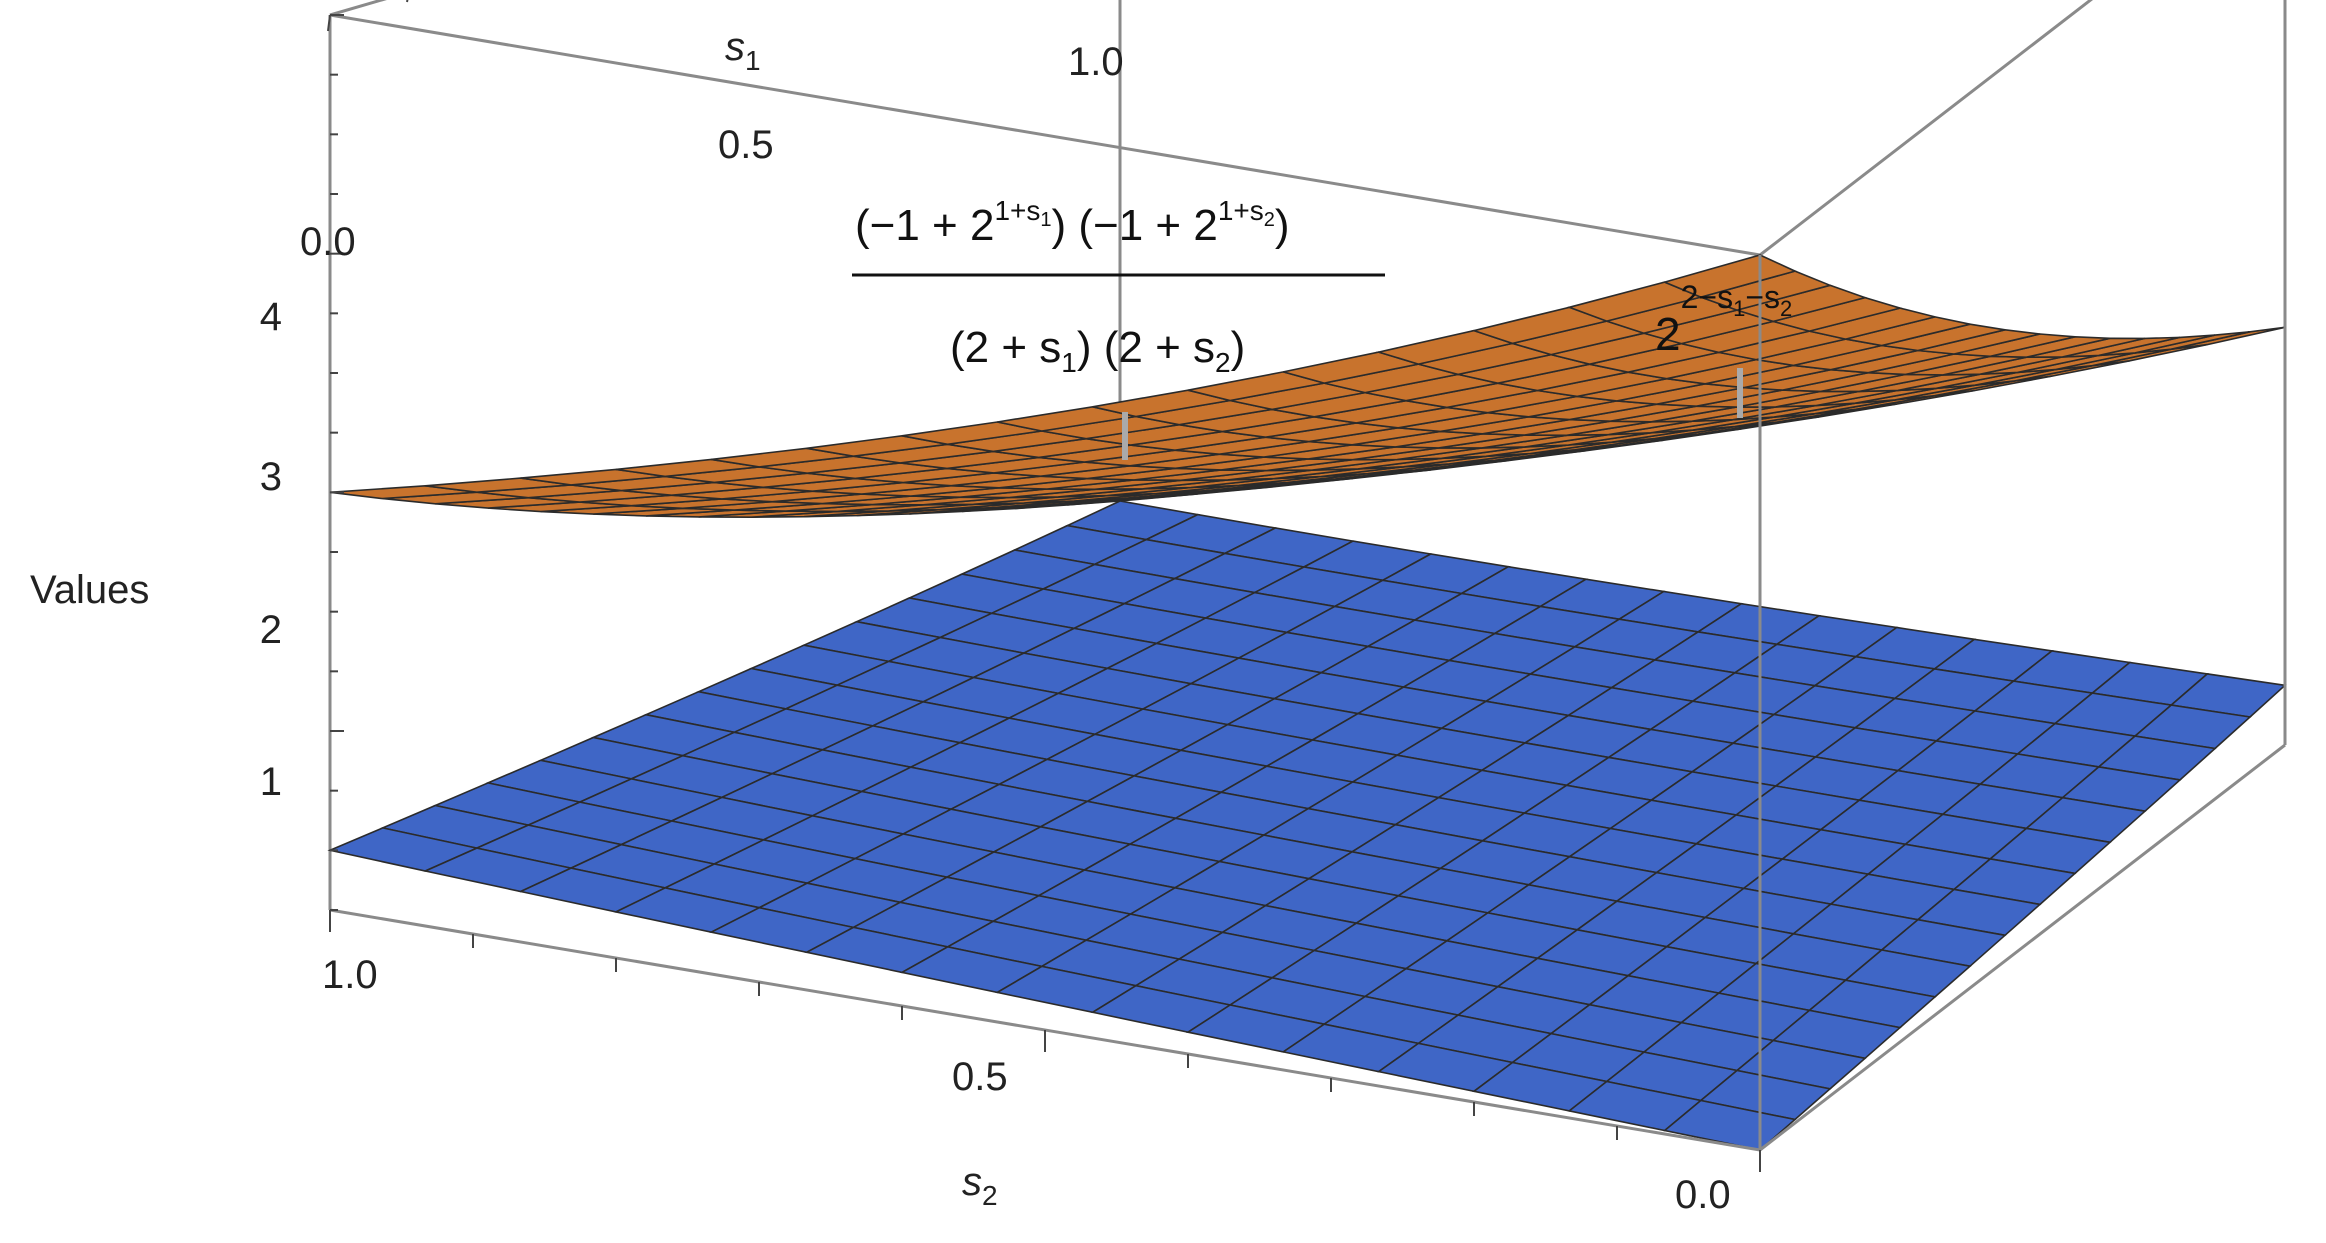 Image resolution: width=2326 pixels, height=1243 pixels. Describe the element at coordinates (746, 145) in the screenshot. I see `s1-tick-label: 0.5` at that location.